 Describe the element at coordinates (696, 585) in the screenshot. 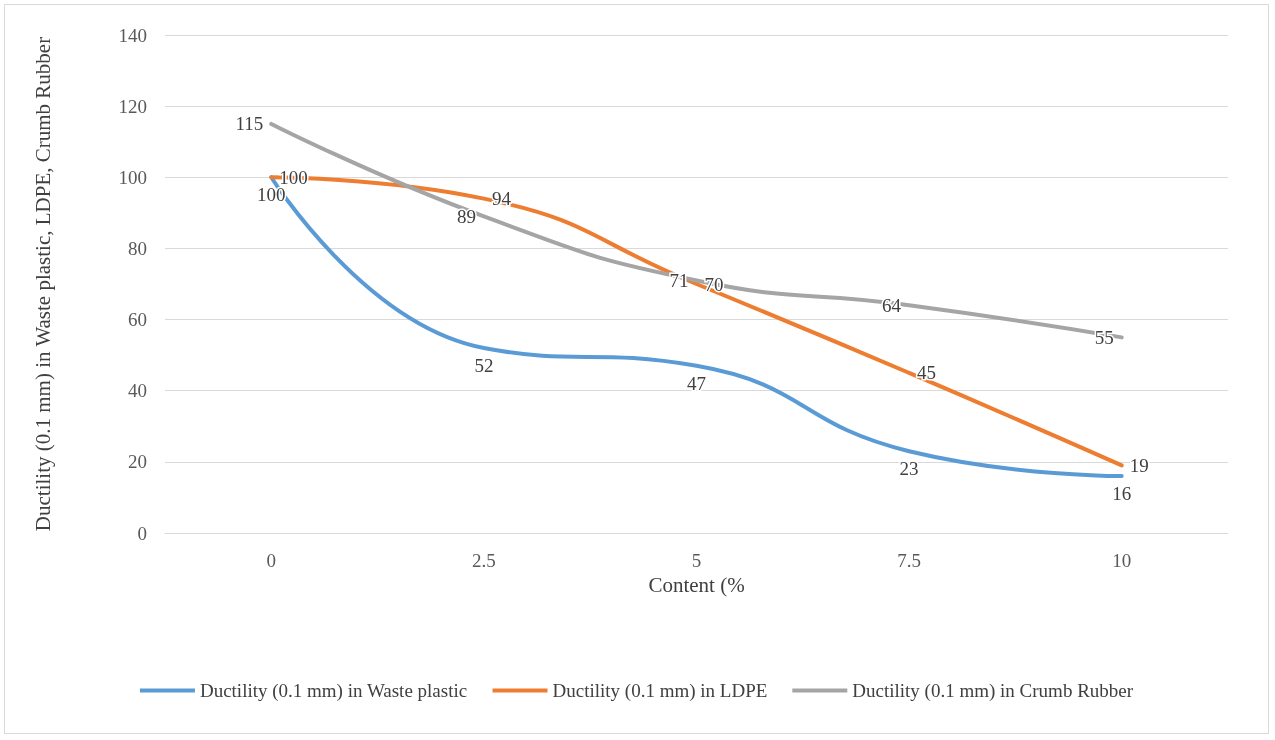

I see `x-axis-title: Content (%` at that location.